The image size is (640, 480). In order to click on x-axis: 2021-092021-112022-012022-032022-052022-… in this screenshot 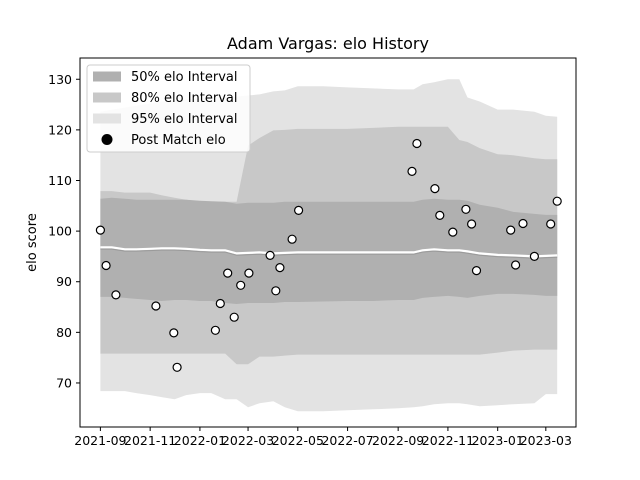, I will do `click(323, 437)`.